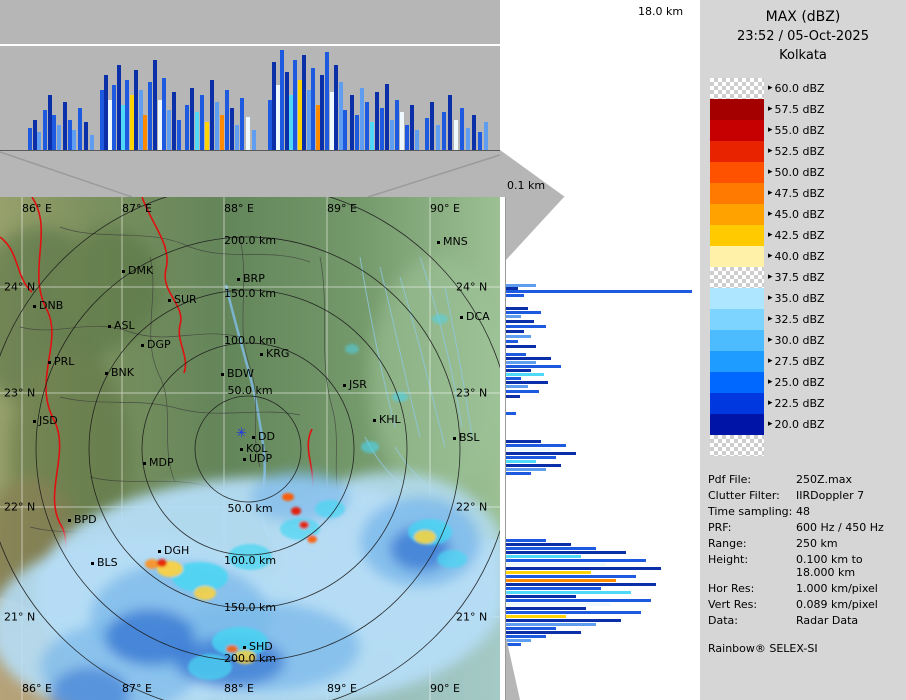  I want to click on top-profile-plot, so click(250, 120).